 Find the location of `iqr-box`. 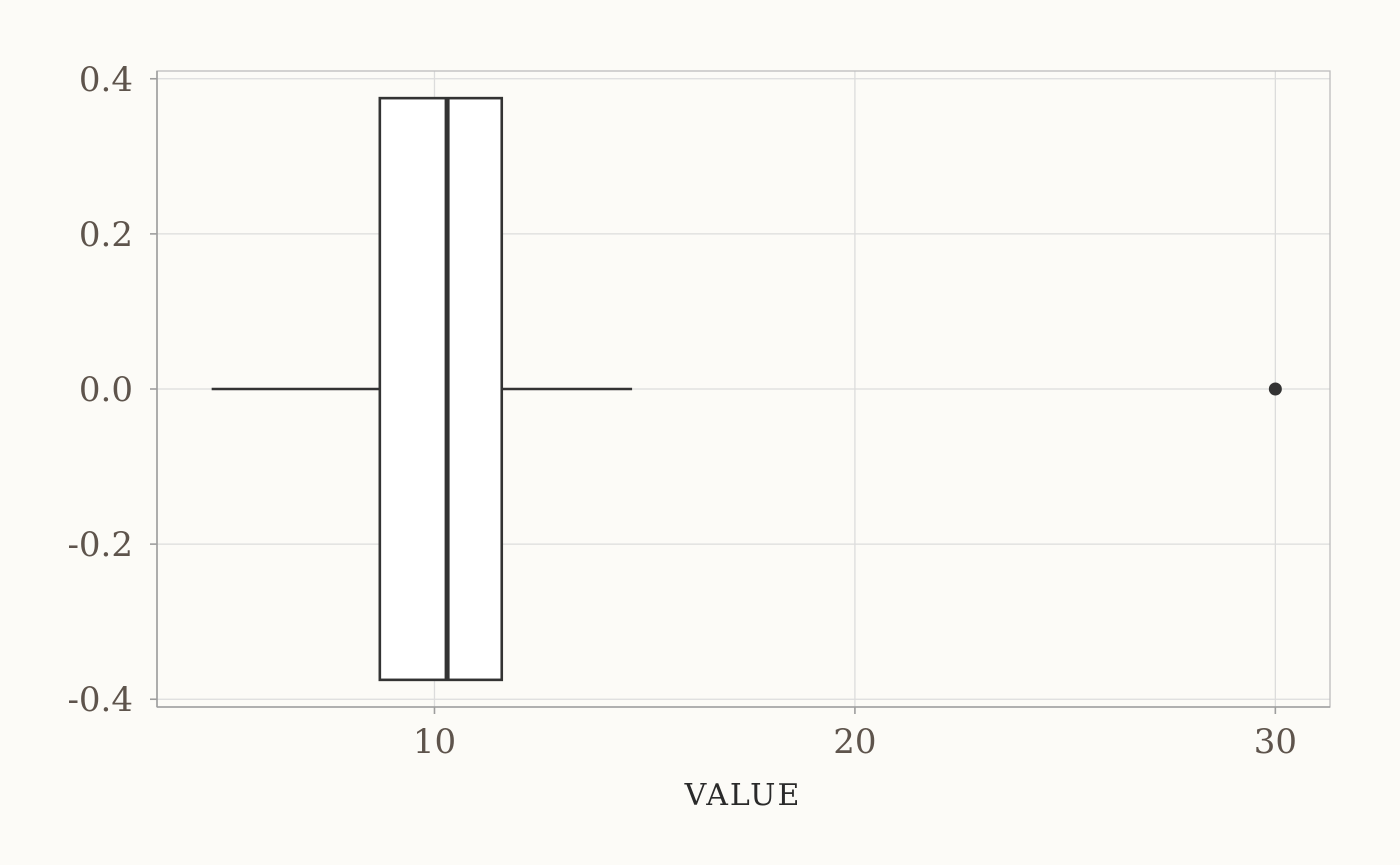

iqr-box is located at coordinates (441, 389).